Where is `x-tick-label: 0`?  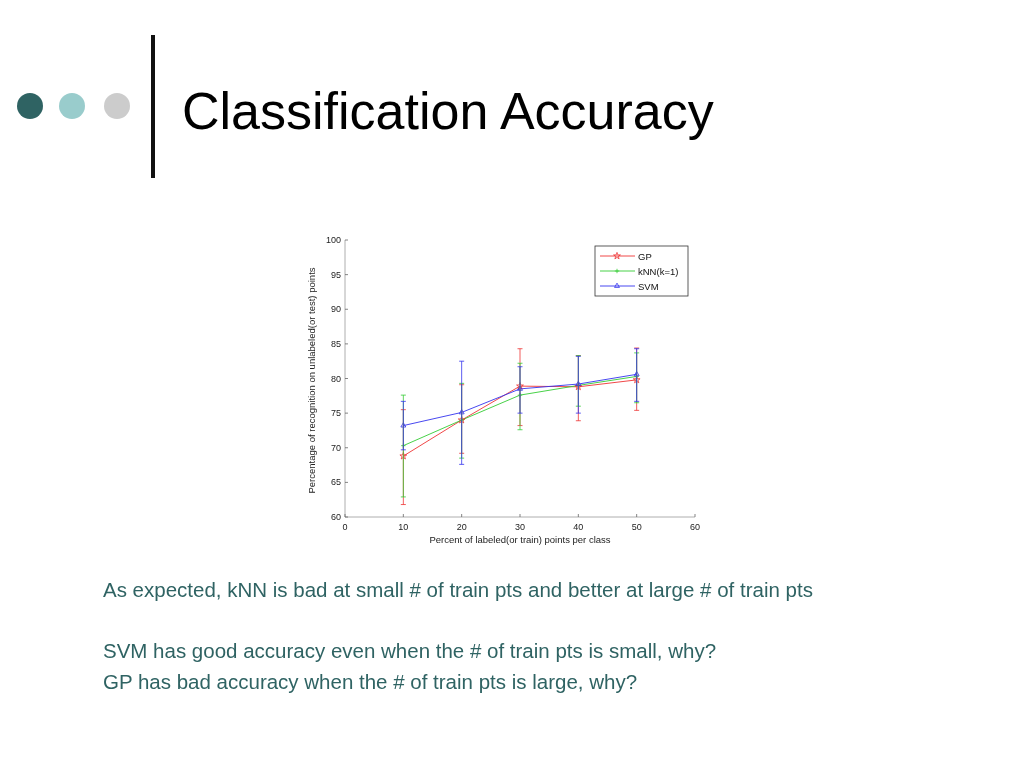 x-tick-label: 0 is located at coordinates (345, 527).